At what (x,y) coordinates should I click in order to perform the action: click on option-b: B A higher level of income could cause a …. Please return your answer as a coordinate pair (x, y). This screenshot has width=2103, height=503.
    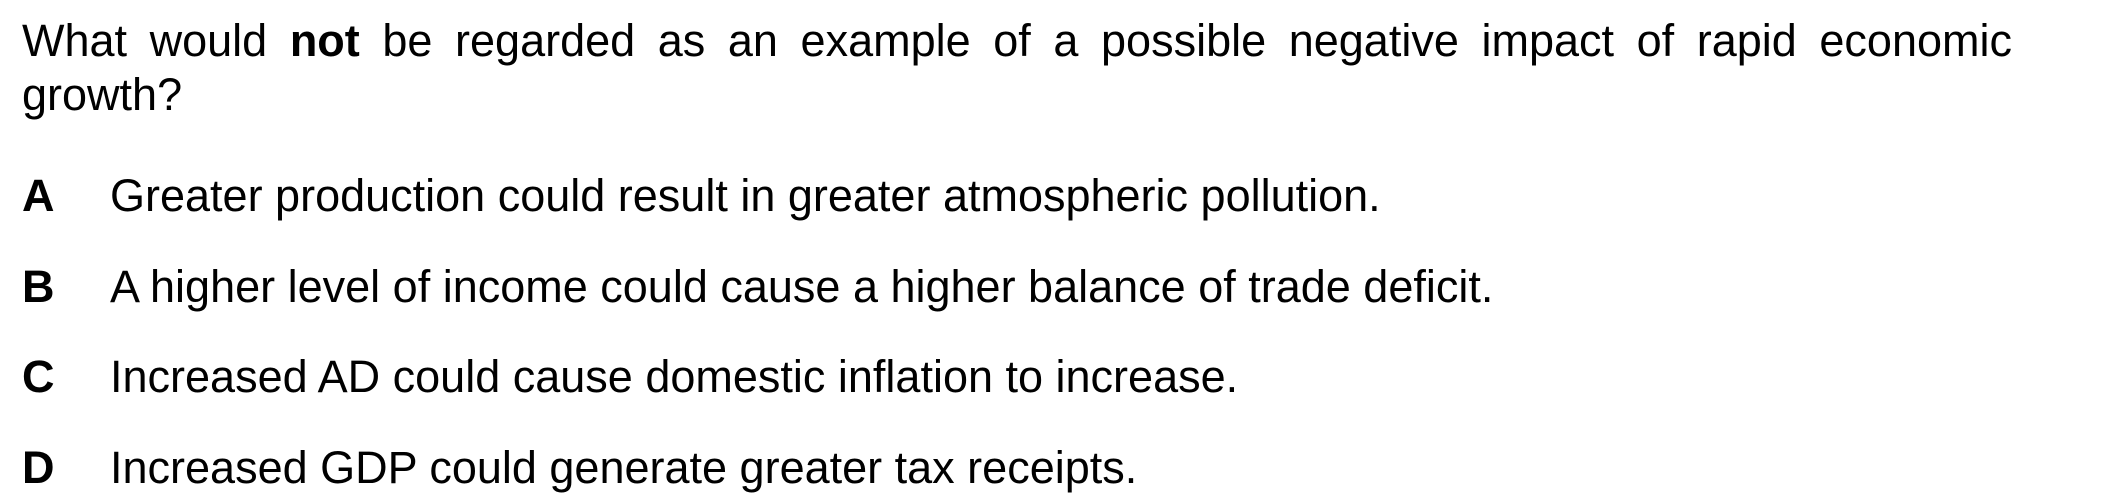
    Looking at the image, I should click on (757, 287).